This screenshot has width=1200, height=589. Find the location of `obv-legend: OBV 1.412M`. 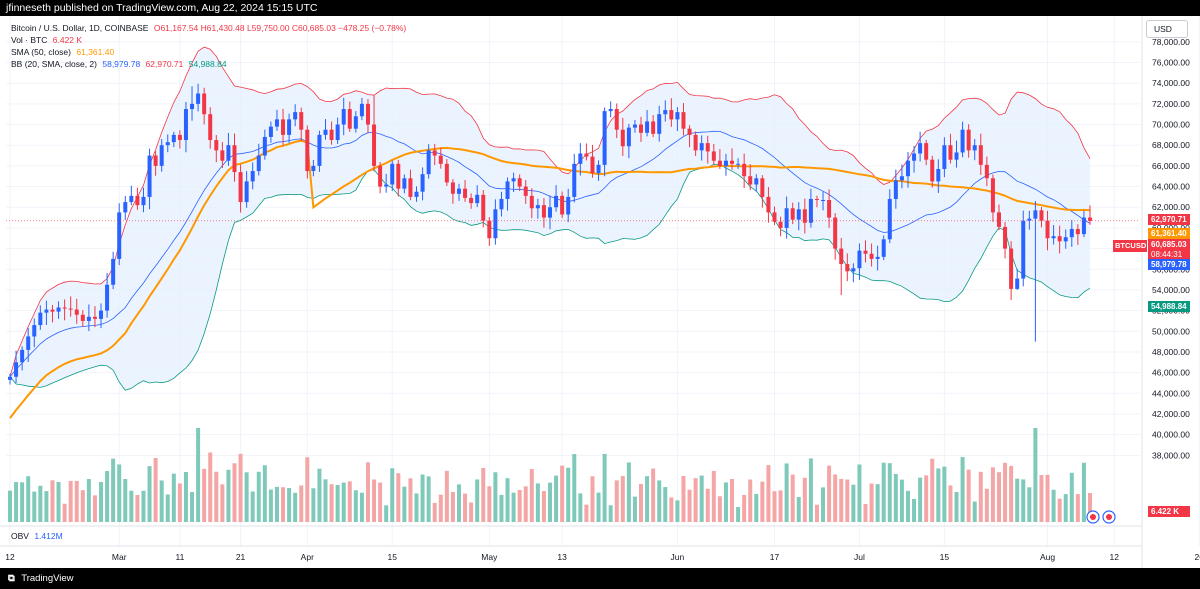

obv-legend: OBV 1.412M is located at coordinates (38, 536).